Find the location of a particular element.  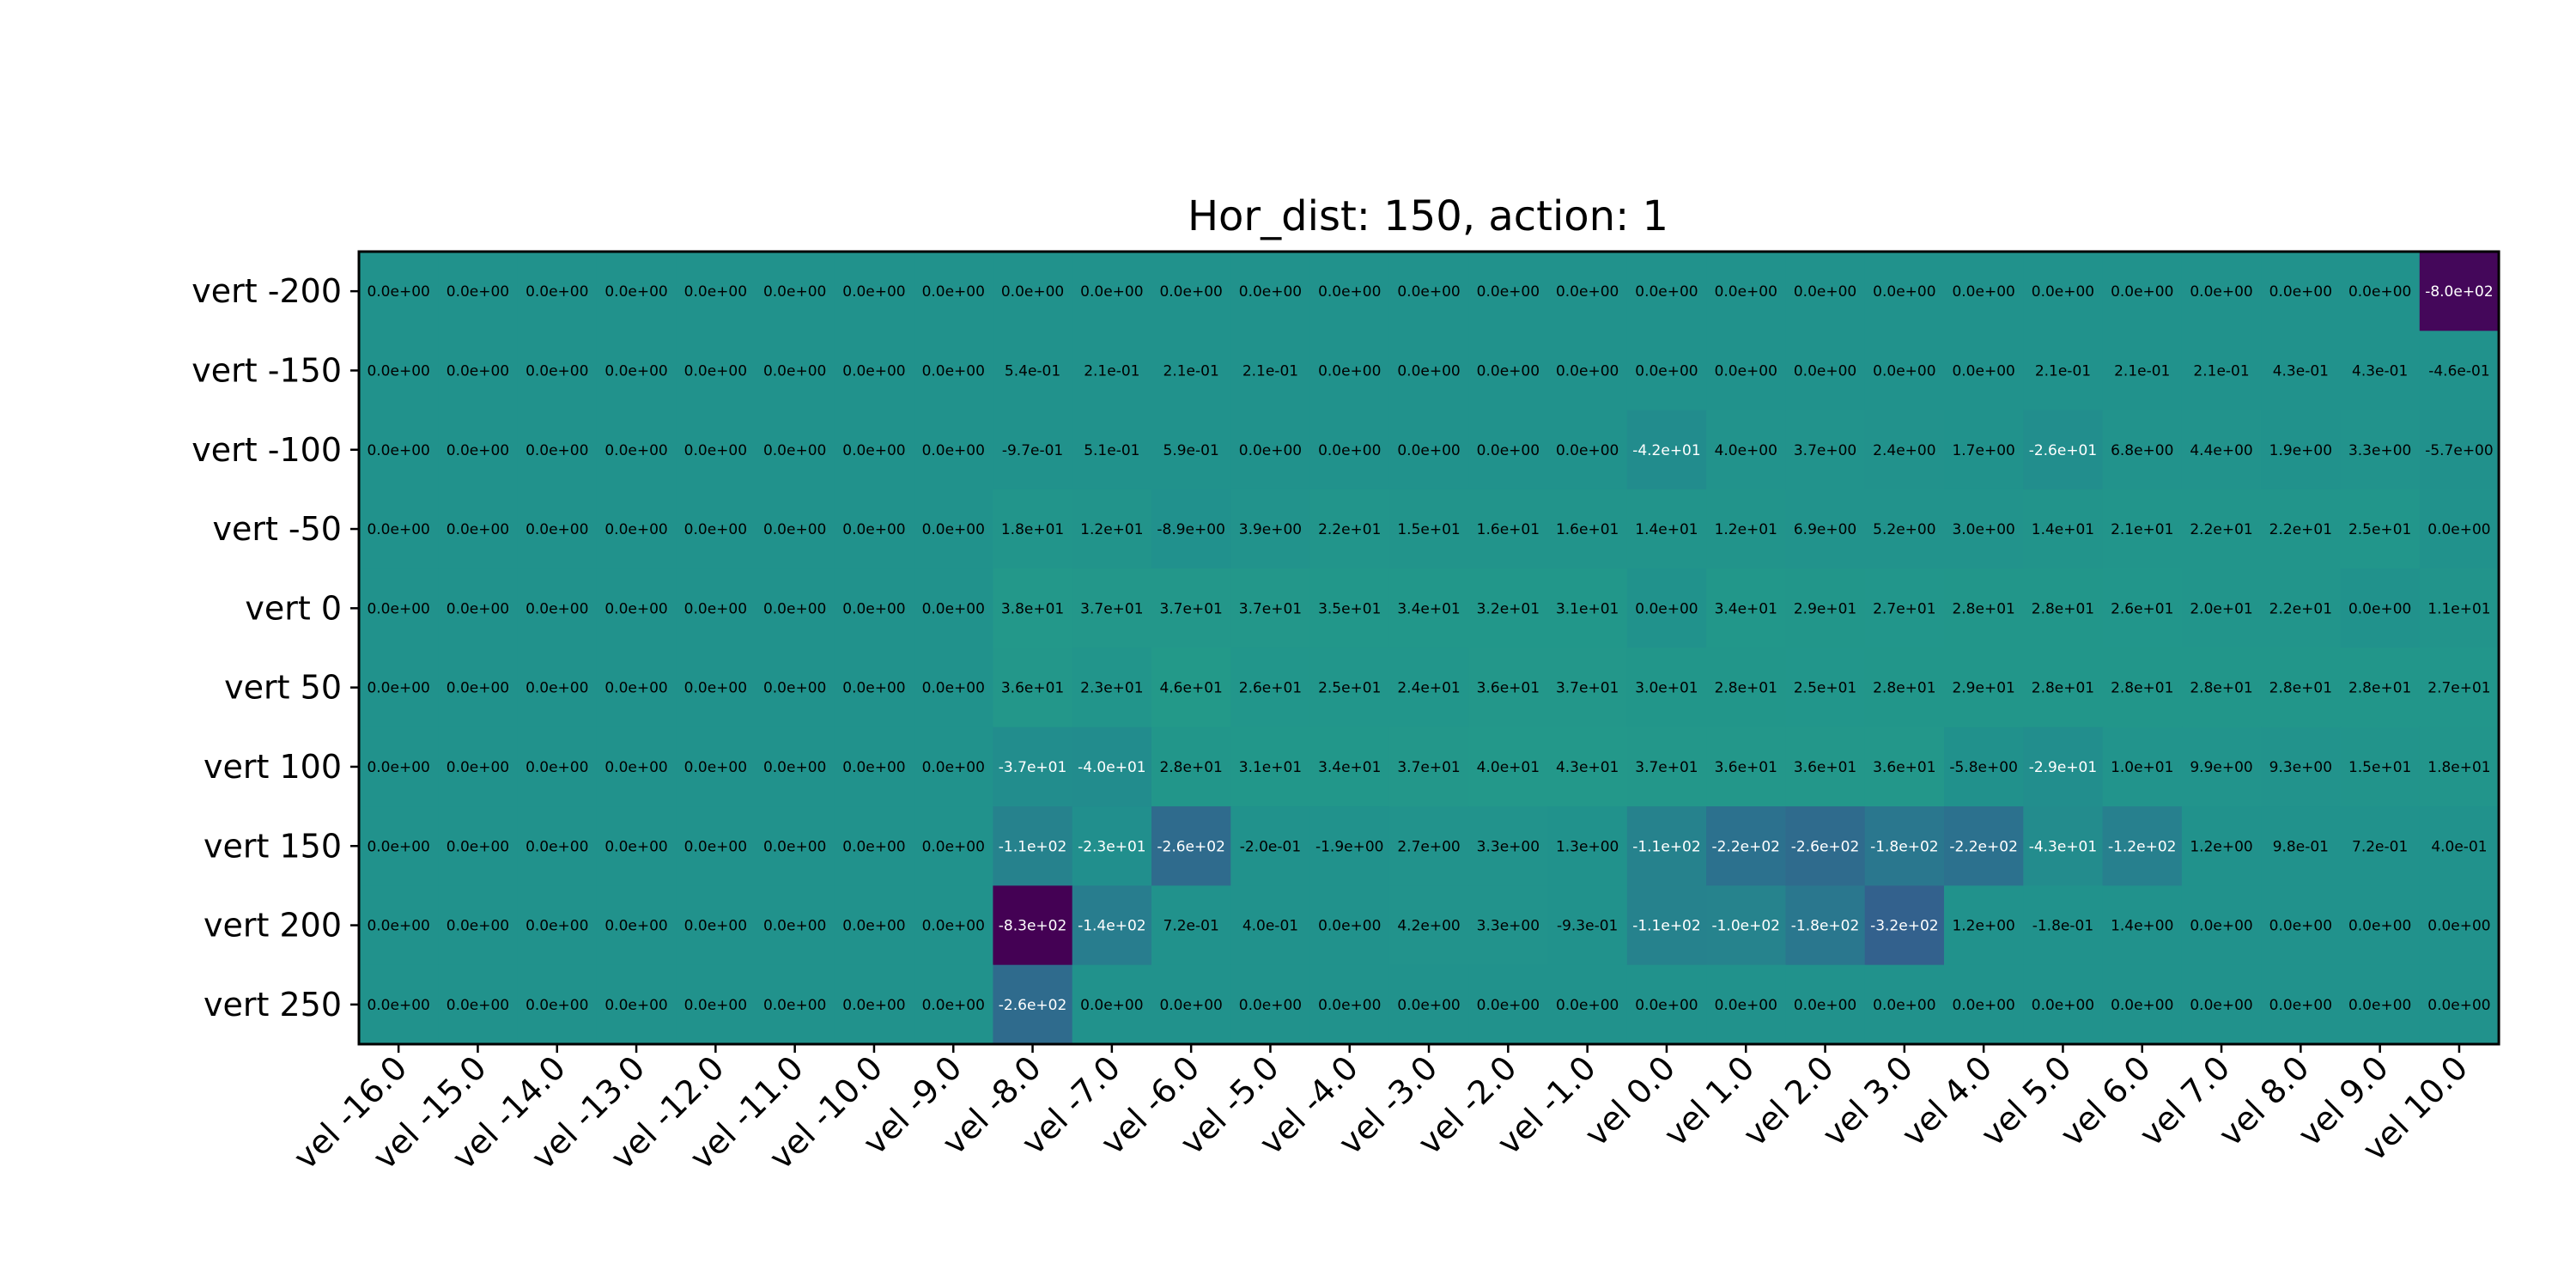

cell-value-label: -2.6e+02 is located at coordinates (1826, 846).